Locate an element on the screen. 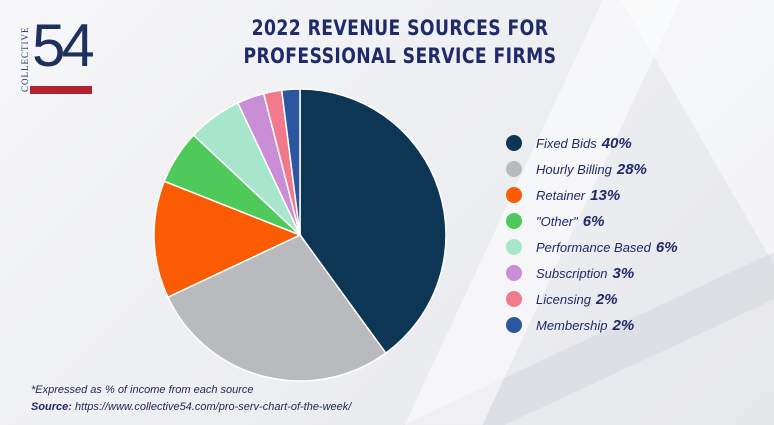 The width and height of the screenshot is (774, 425). legend-item-membership: Membership 2% is located at coordinates (636, 325).